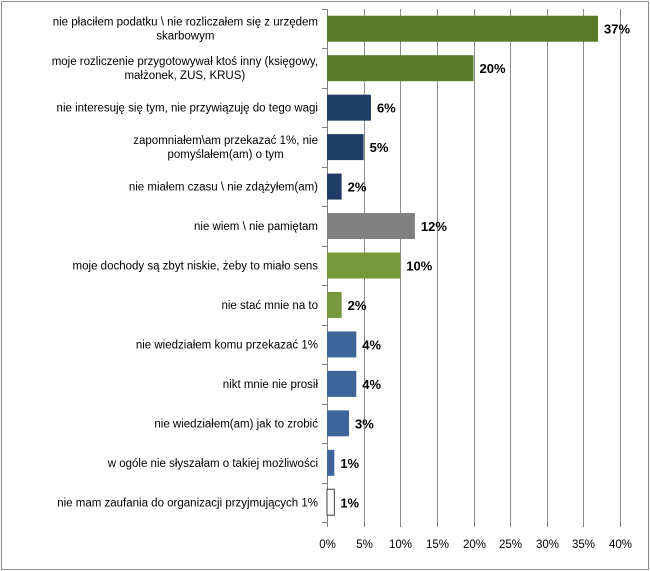  I want to click on x-tick-label: 10%, so click(400, 545).